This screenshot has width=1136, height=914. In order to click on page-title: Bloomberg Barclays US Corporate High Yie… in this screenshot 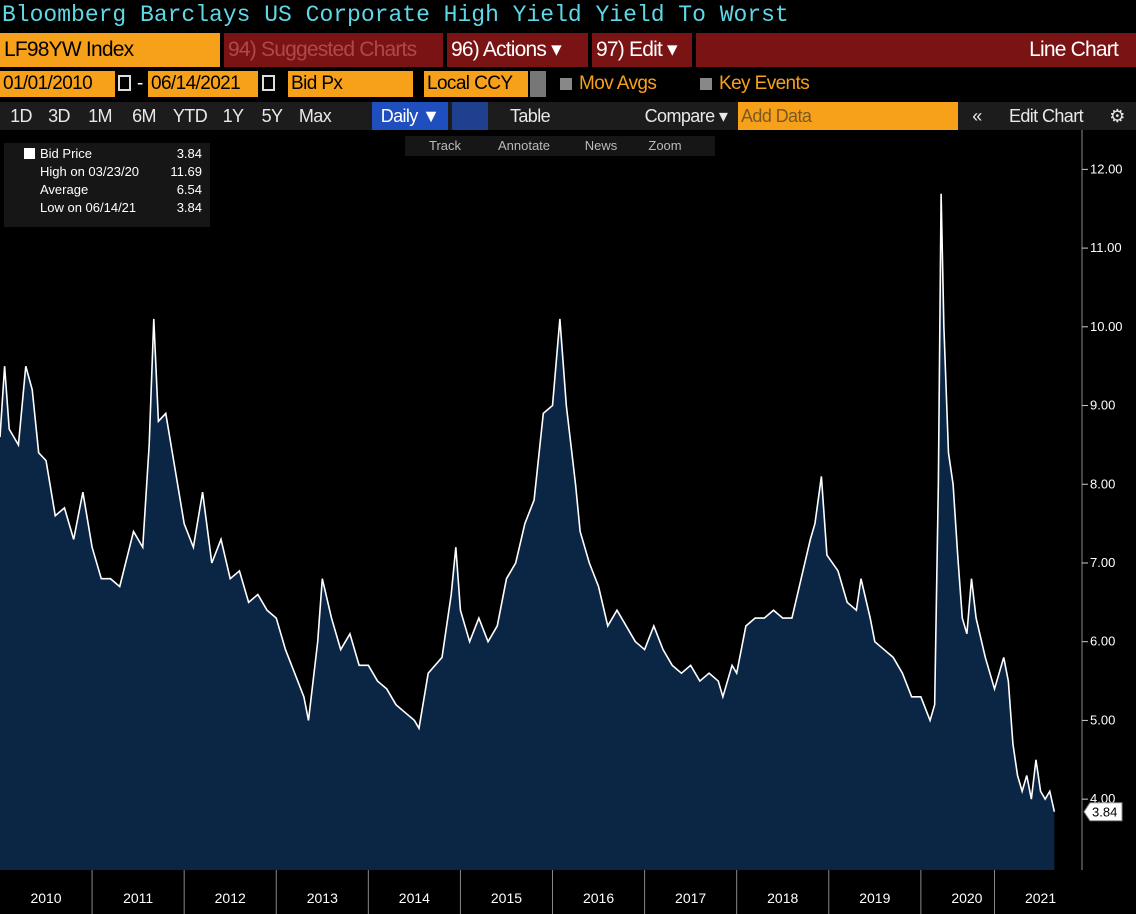, I will do `click(395, 15)`.